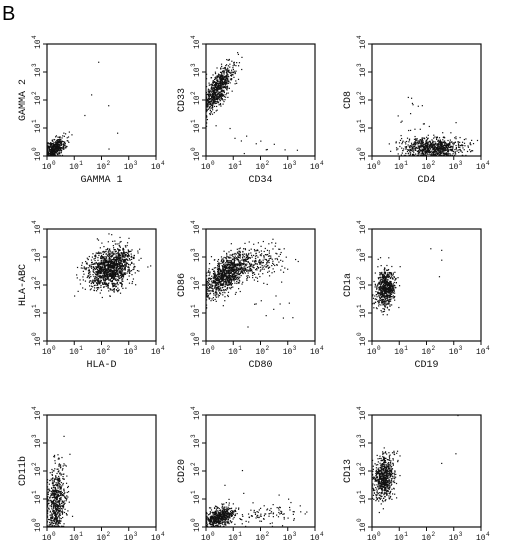 Image resolution: width=520 pixels, height=543 pixels. Describe the element at coordinates (427, 352) in the screenshot. I see `x-tick-label: 10` at that location.